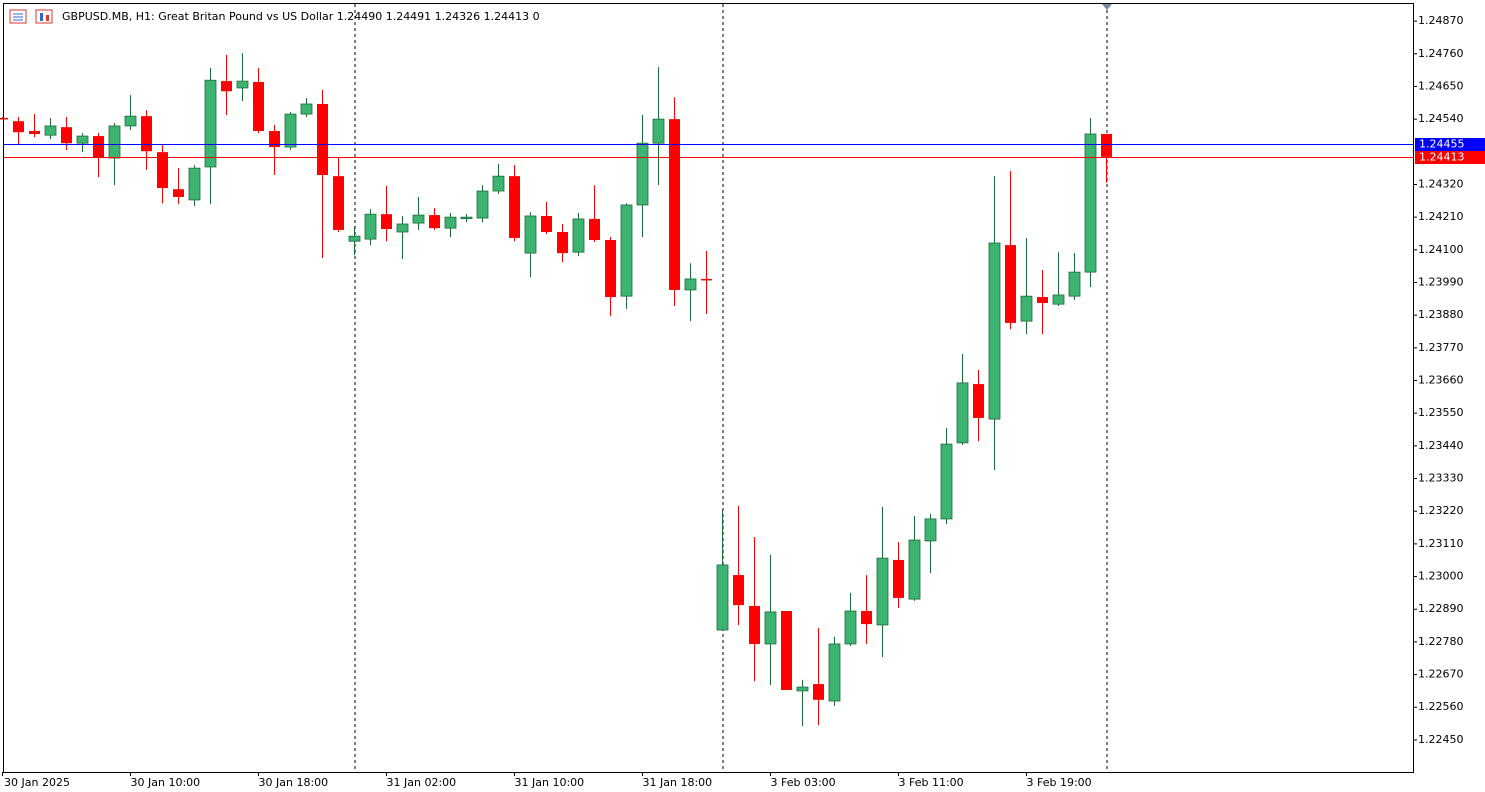 The image size is (1485, 792). Describe the element at coordinates (1441, 20) in the screenshot. I see `y-tick-label: 1.24870` at that location.